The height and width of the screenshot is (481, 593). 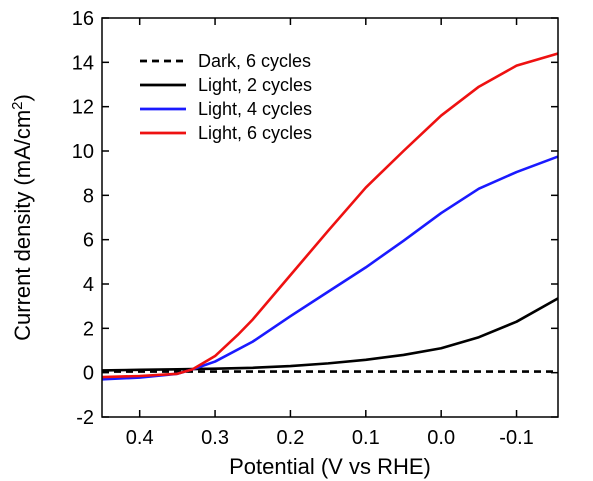 I want to click on legend-label: Light, 6 cycles, so click(x=255, y=133).